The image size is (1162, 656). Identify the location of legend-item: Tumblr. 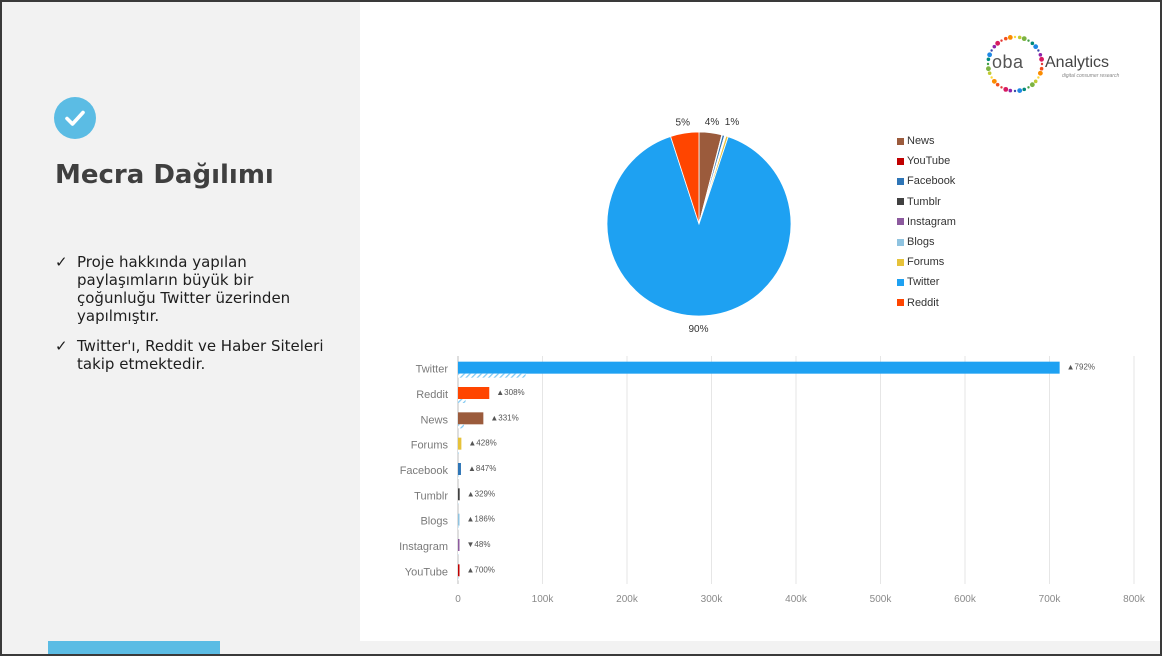
(926, 202).